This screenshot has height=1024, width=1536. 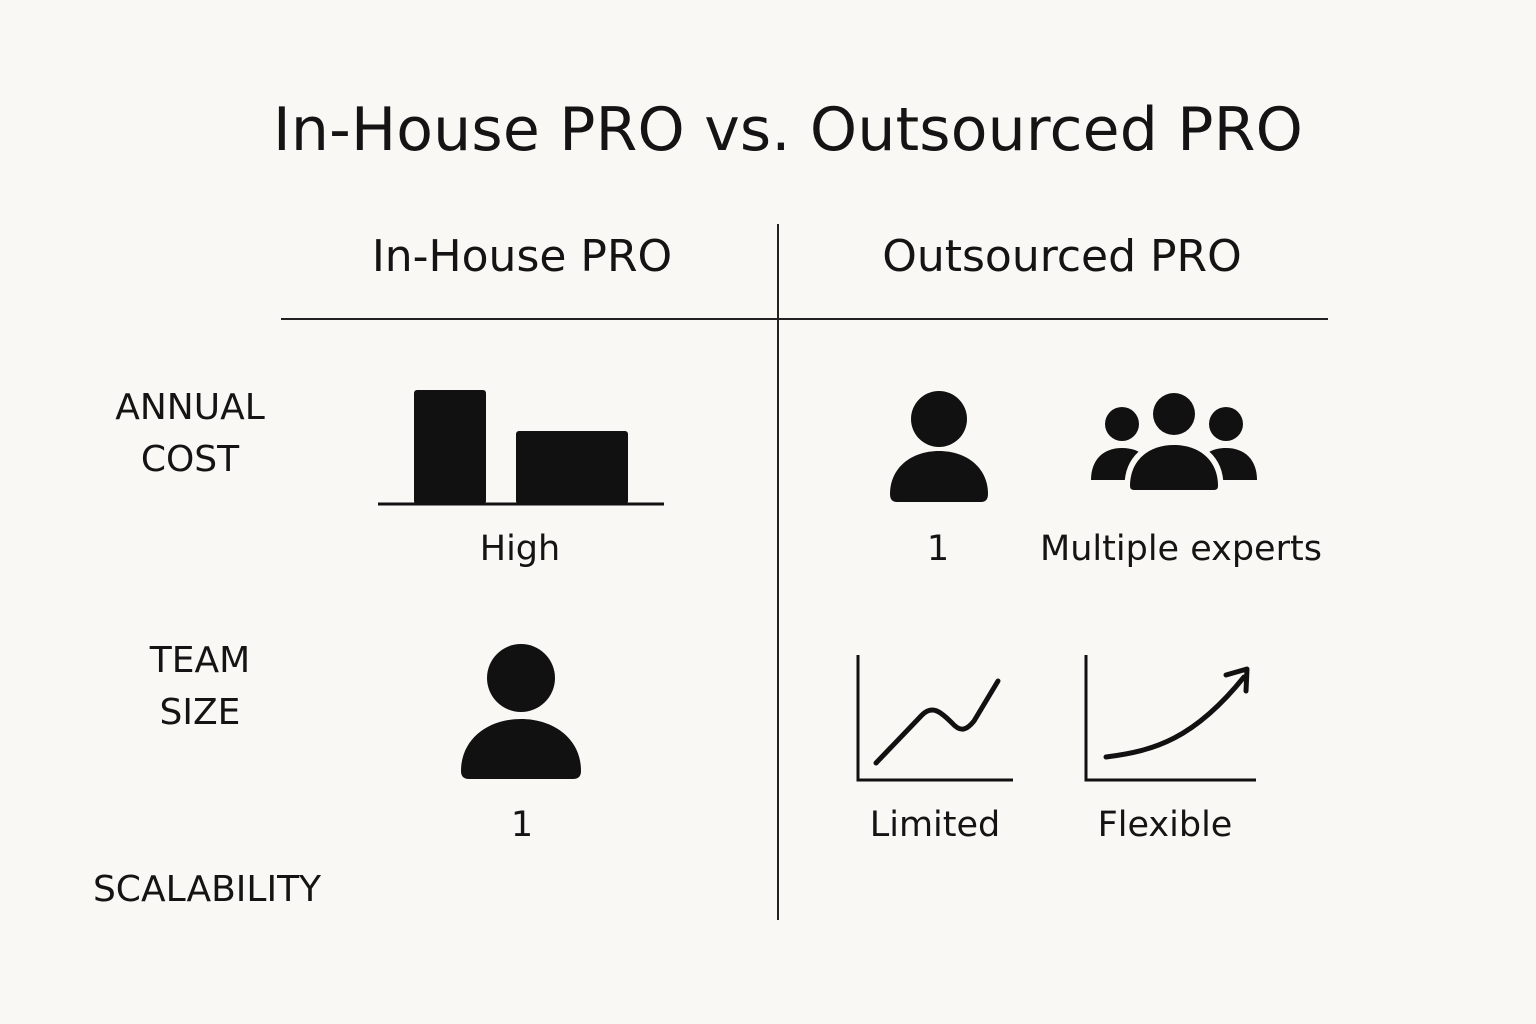 I want to click on column-header-outsourced: Outsourced PRO, so click(x=1062, y=256).